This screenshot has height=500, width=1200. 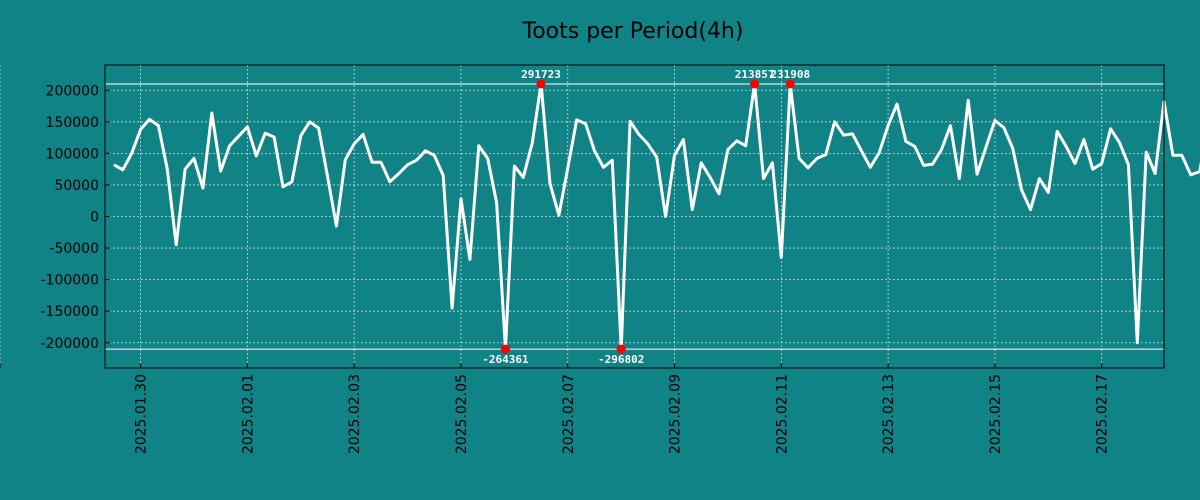 What do you see at coordinates (621, 359) in the screenshot?
I see `peak-label: -296802` at bounding box center [621, 359].